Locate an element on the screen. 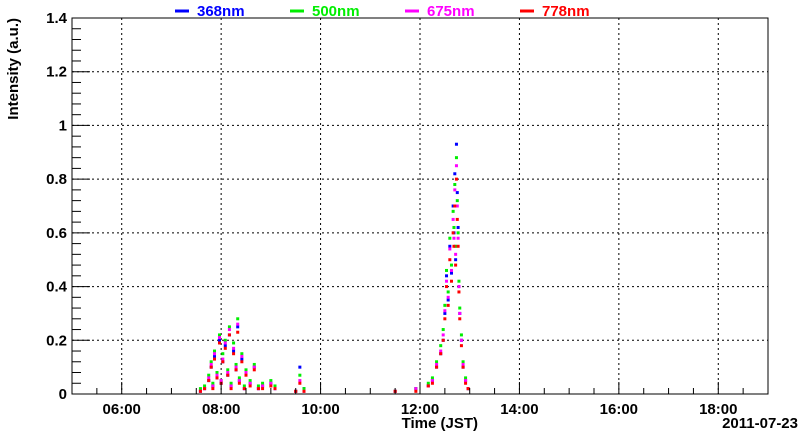 The image size is (800, 434). date-label: 2011-07-23 is located at coordinates (760, 423).